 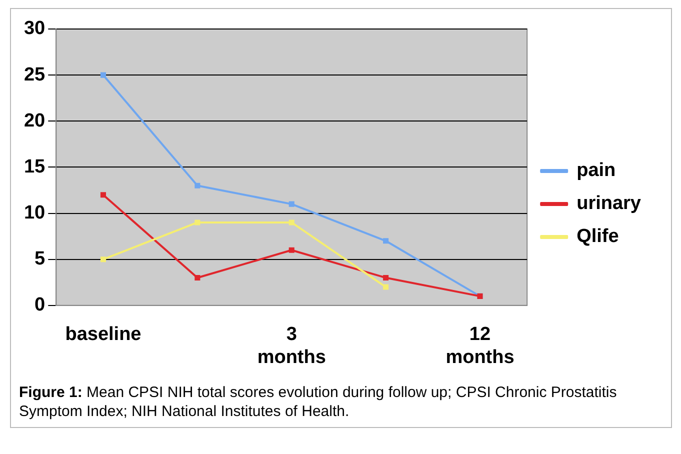 I want to click on y-tick-label: 10, so click(x=35, y=213).